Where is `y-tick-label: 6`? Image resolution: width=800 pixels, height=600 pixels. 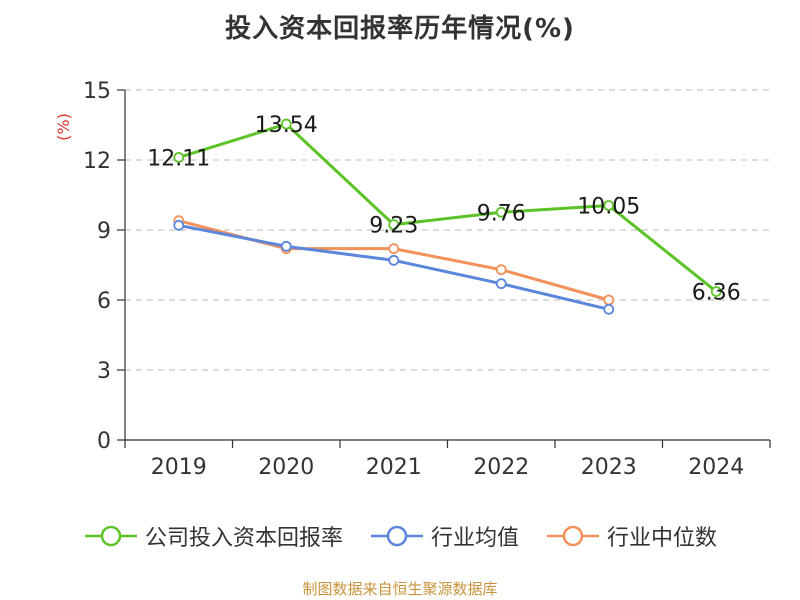
y-tick-label: 6 is located at coordinates (104, 301).